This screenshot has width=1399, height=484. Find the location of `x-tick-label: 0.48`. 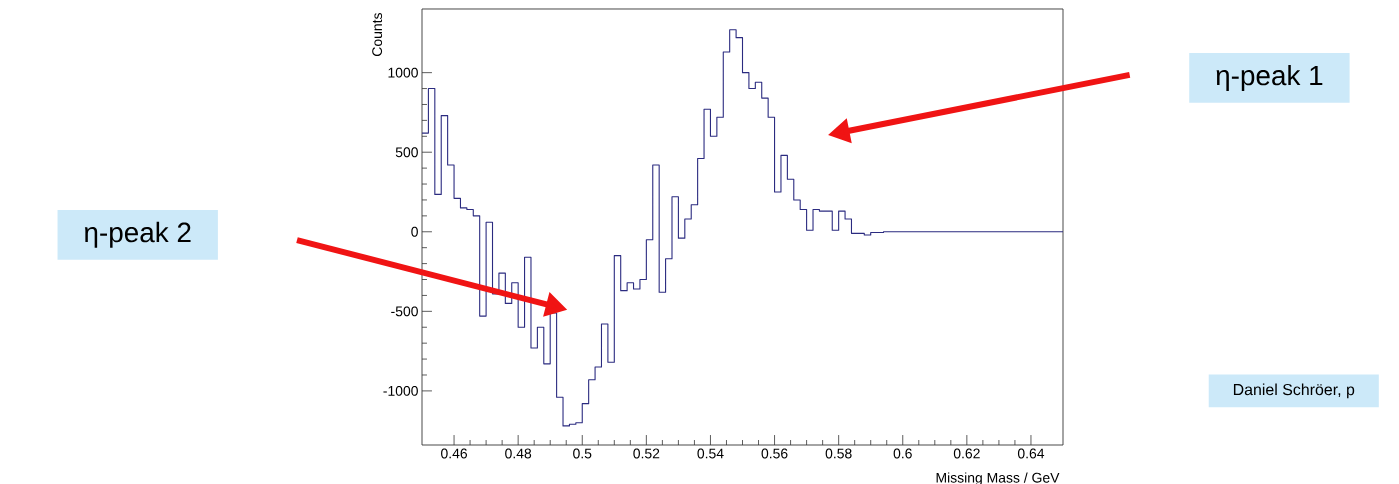

x-tick-label: 0.48 is located at coordinates (518, 453).